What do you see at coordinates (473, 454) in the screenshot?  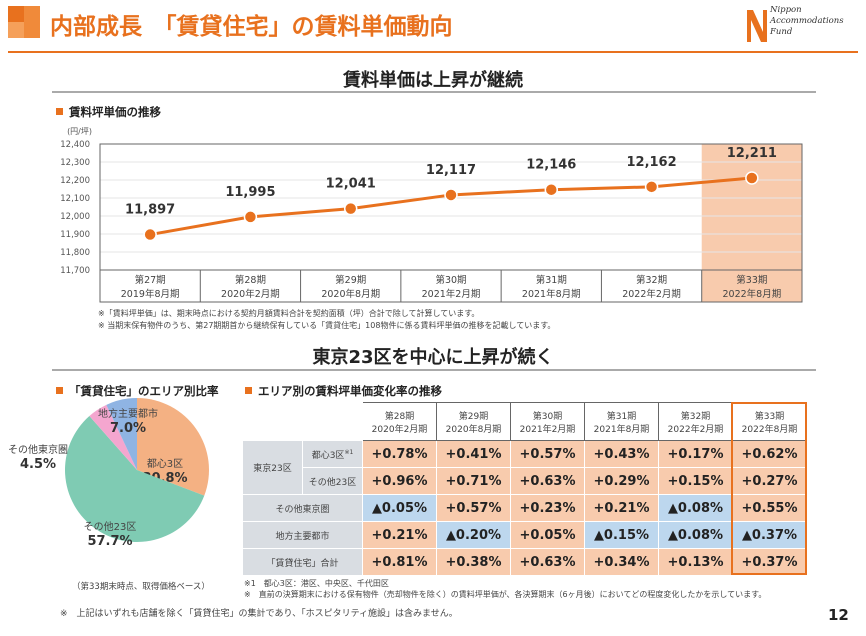 I see `rate-cell: +0.41%` at bounding box center [473, 454].